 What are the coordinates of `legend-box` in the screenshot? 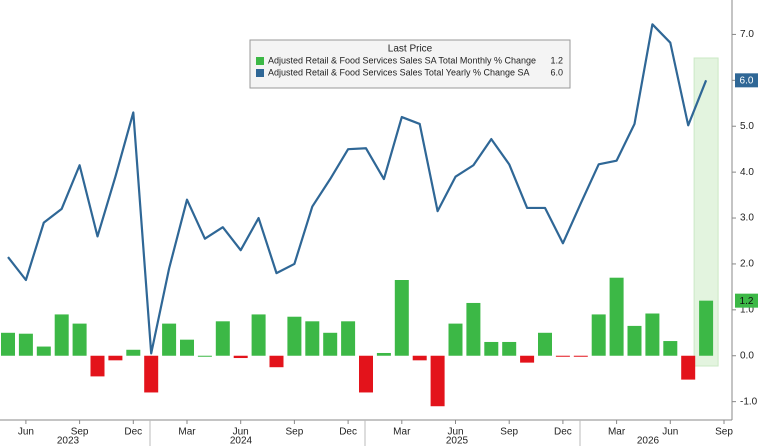 It's located at (410, 64).